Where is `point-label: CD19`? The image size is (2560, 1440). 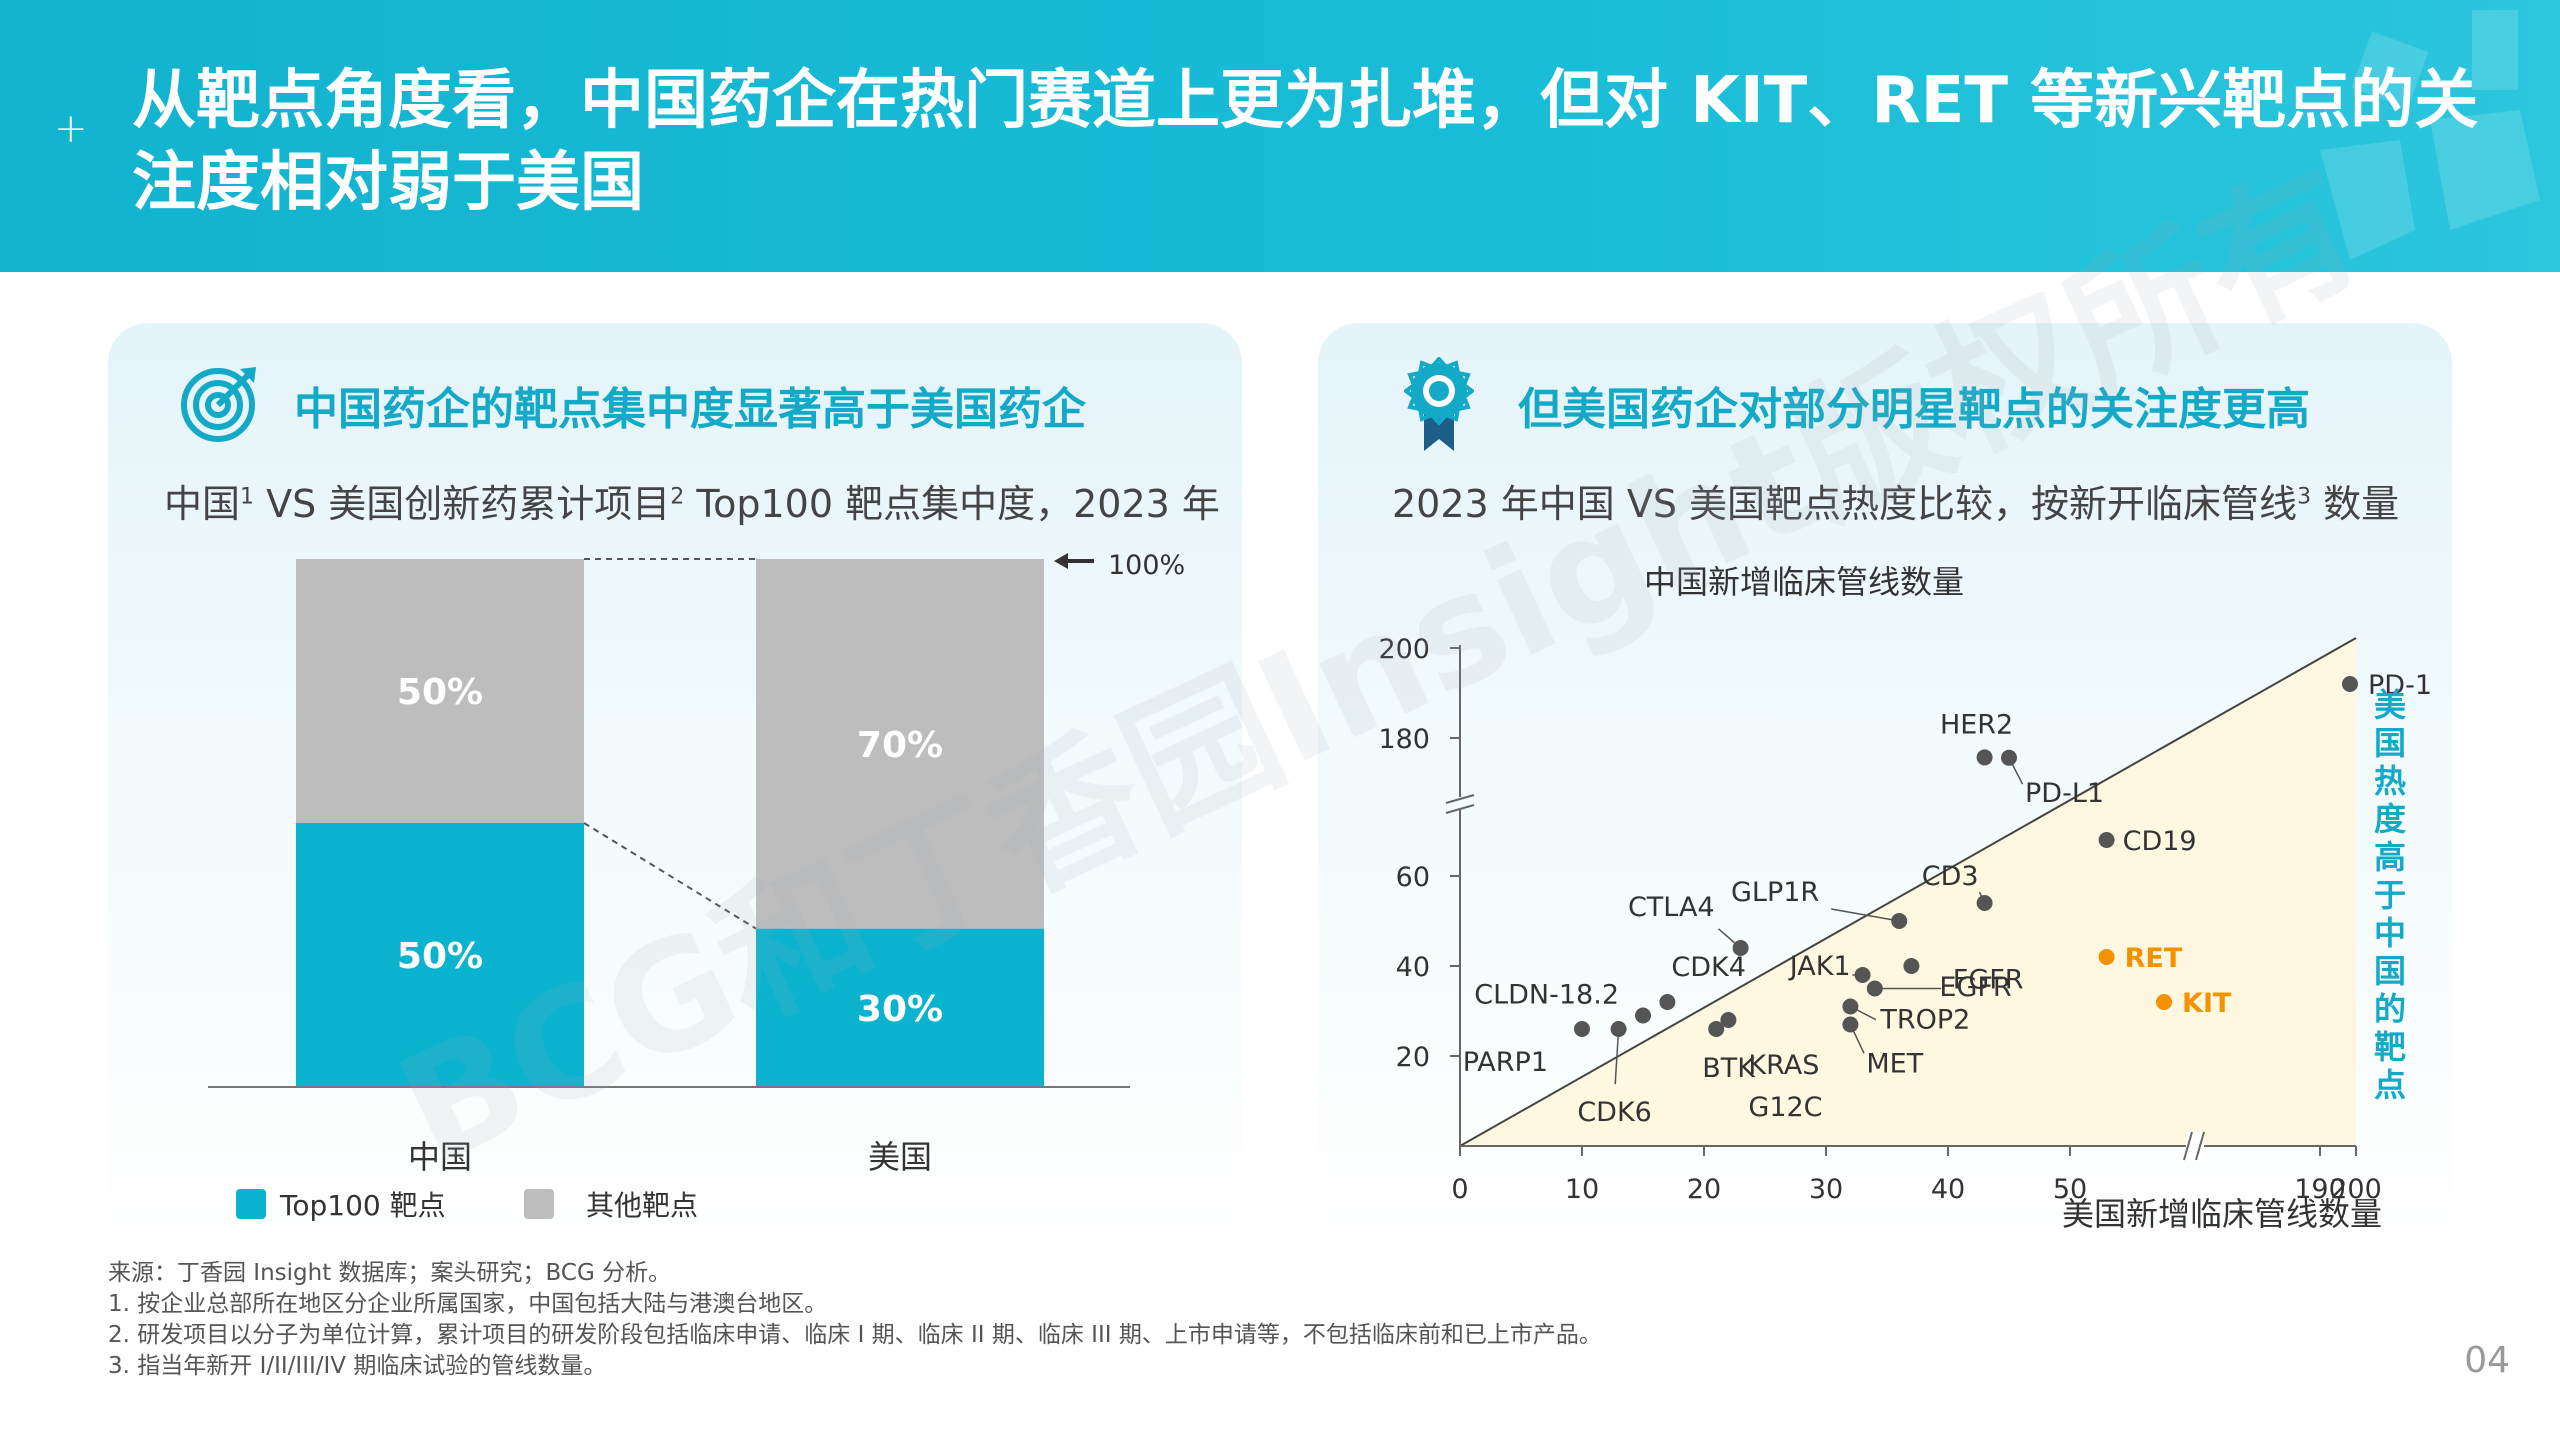 point-label: CD19 is located at coordinates (2160, 841).